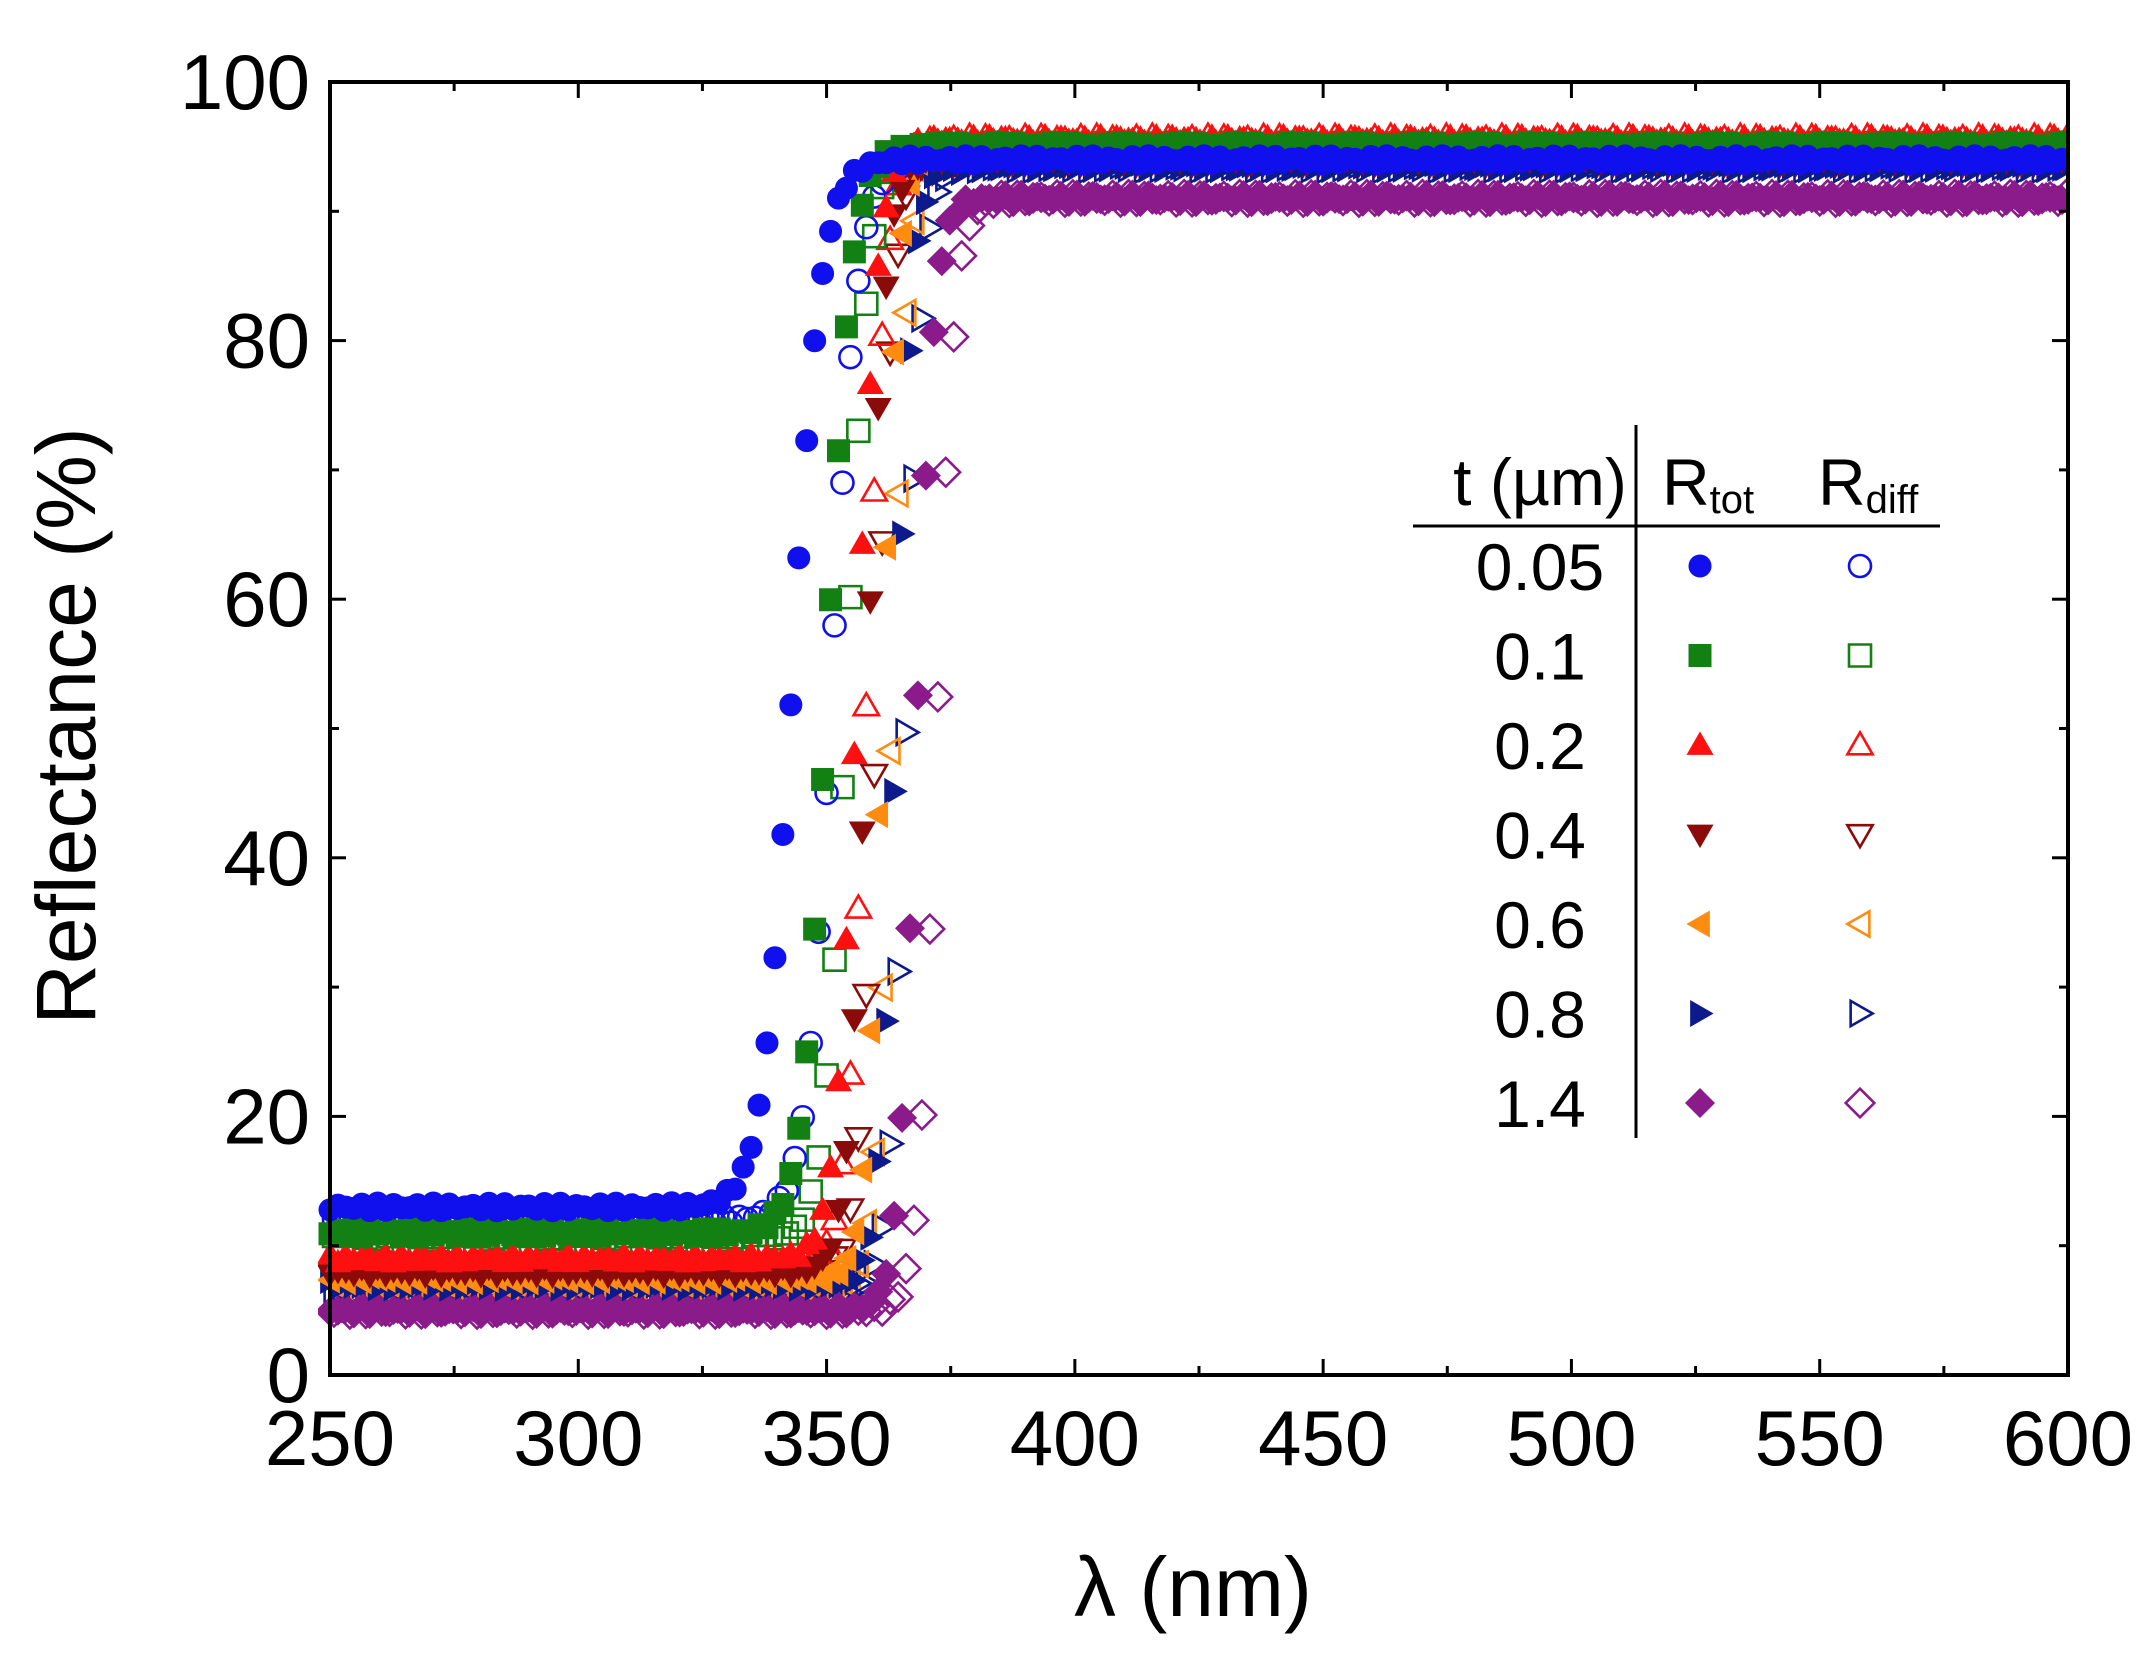  Describe the element at coordinates (1540, 657) in the screenshot. I see `legend-thickness-label: 0.1` at that location.